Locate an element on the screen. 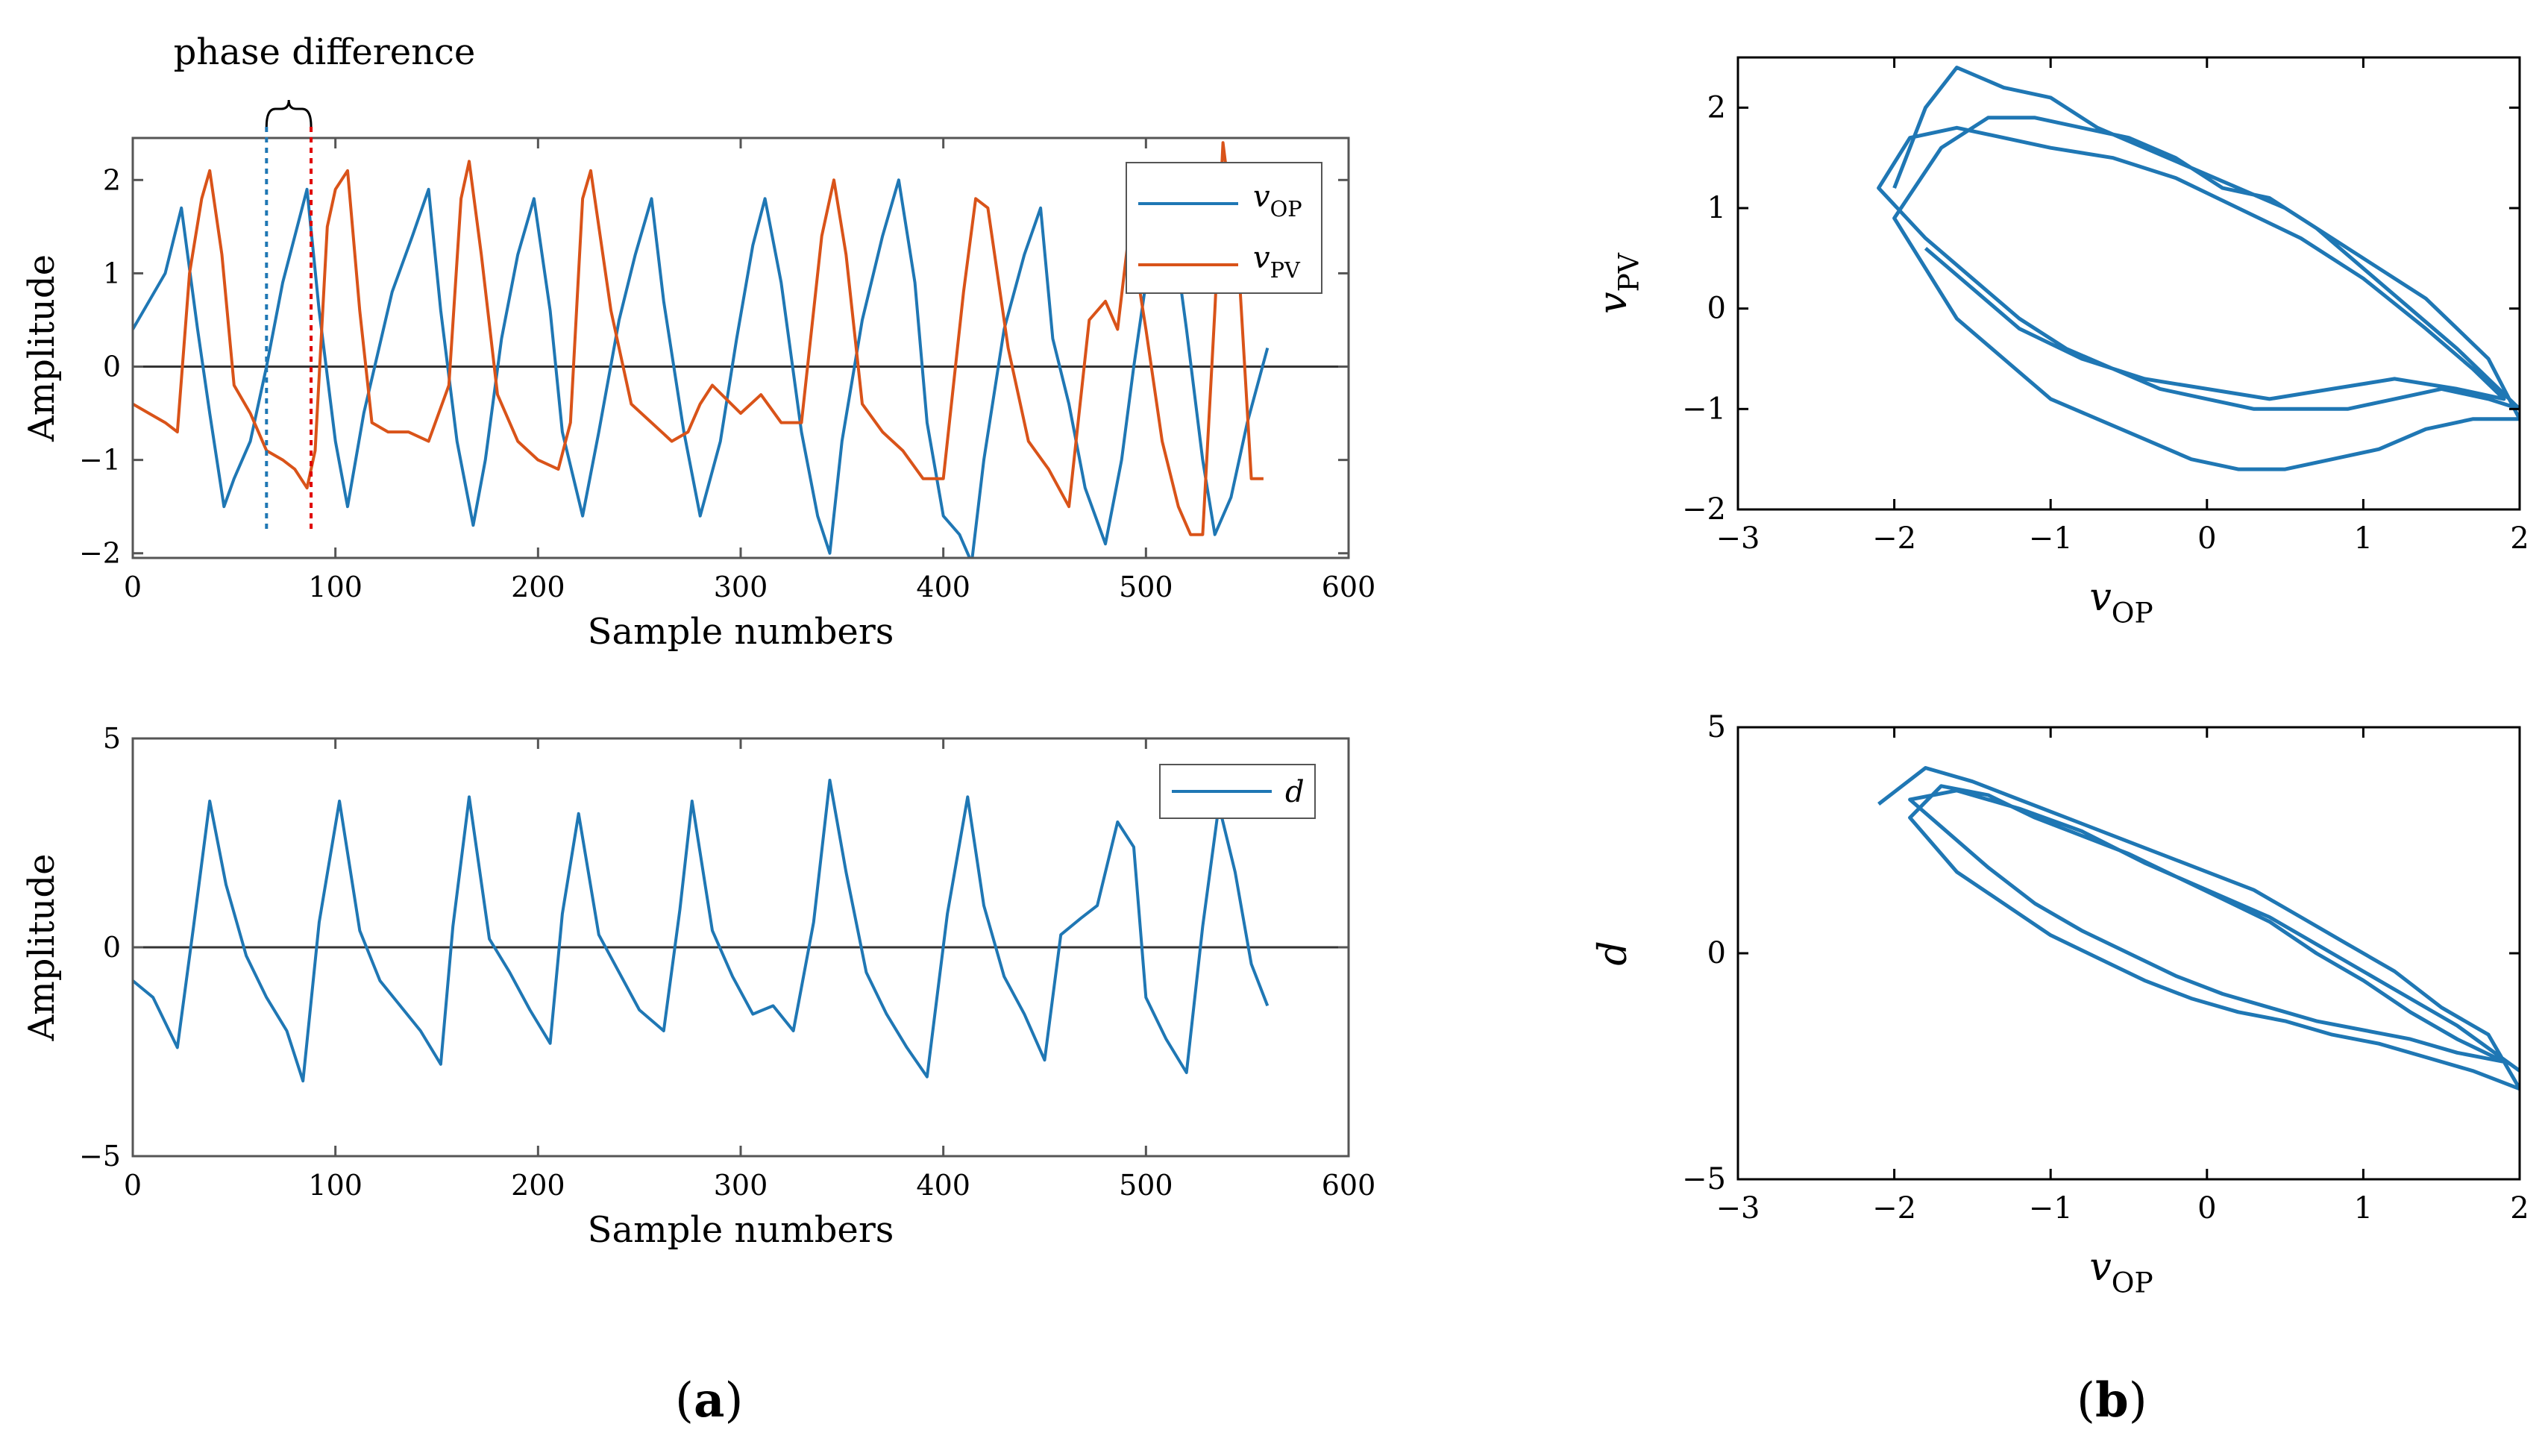 The width and height of the screenshot is (2545, 1456). series-line-d is located at coordinates (701, 931).